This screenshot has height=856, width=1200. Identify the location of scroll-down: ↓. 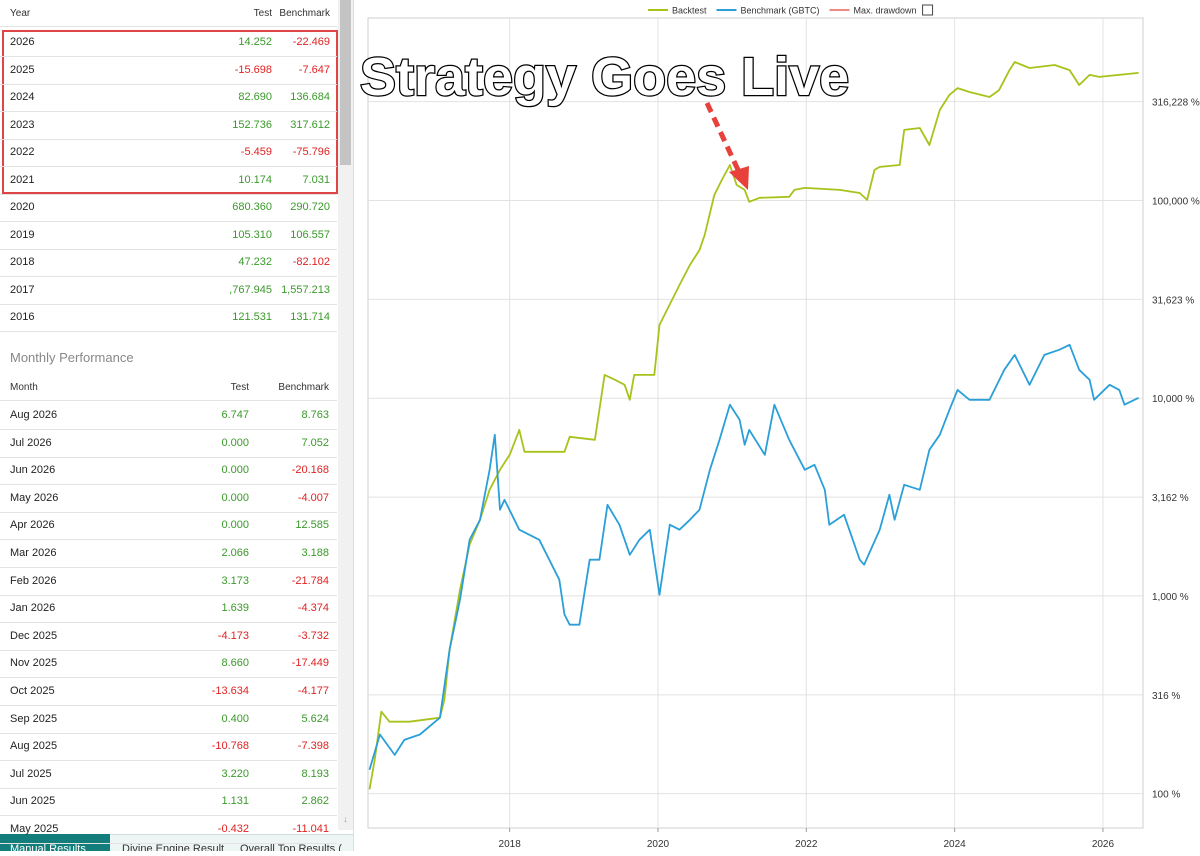
(345, 819).